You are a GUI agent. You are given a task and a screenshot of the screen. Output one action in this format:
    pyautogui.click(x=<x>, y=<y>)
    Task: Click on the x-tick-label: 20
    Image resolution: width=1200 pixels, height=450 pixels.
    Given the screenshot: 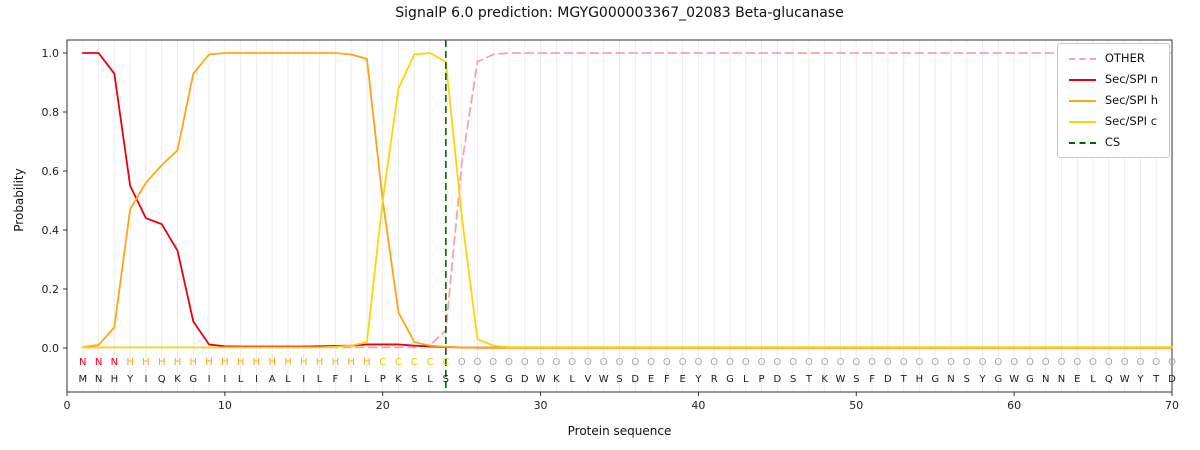 What is the action you would take?
    pyautogui.click(x=383, y=405)
    